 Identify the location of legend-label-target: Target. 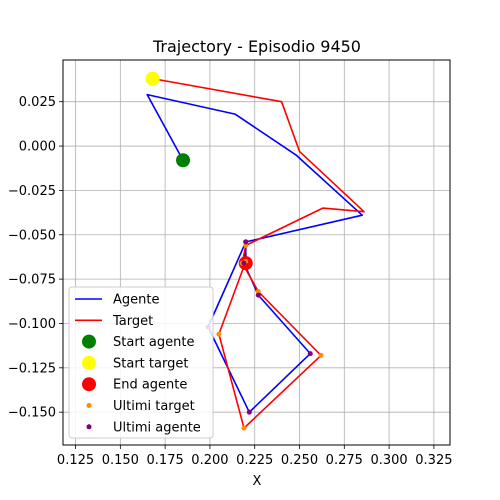
(132, 321).